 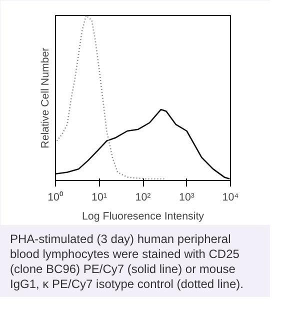 What do you see at coordinates (100, 198) in the screenshot?
I see `x-tick-label: 10¹` at bounding box center [100, 198].